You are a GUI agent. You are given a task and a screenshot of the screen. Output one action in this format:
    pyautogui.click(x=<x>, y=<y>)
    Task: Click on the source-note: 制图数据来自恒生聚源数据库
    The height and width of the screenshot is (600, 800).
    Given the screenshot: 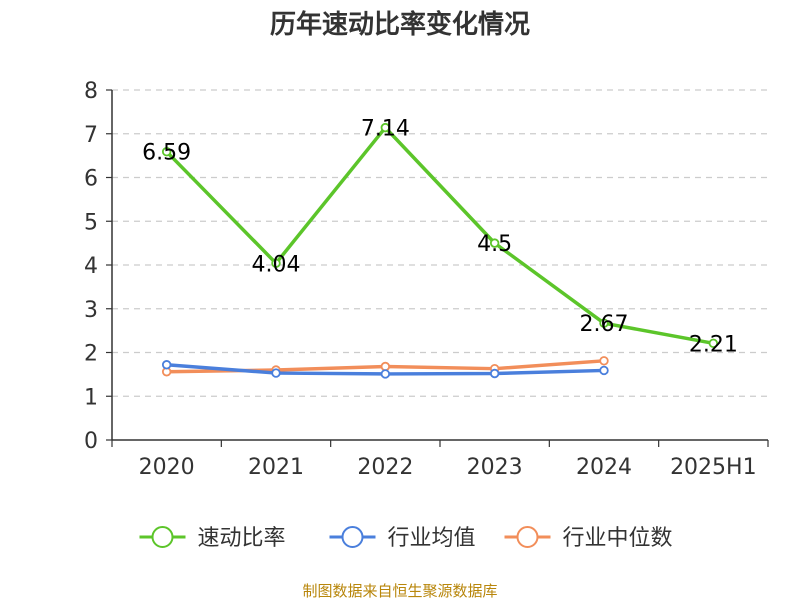 What is the action you would take?
    pyautogui.click(x=399, y=591)
    